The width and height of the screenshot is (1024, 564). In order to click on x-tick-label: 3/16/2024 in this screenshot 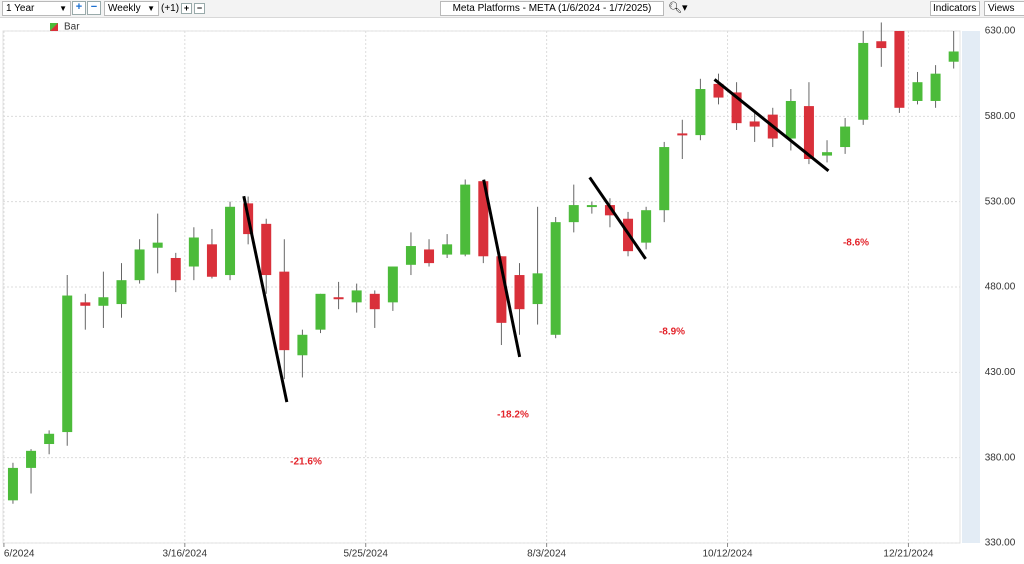, I will do `click(185, 554)`.